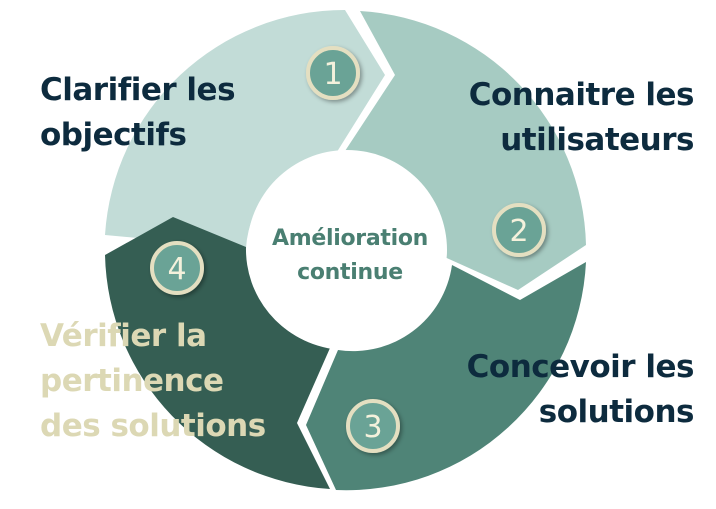  What do you see at coordinates (597, 140) in the screenshot?
I see `step-2-label-line-2: utilisateurs` at bounding box center [597, 140].